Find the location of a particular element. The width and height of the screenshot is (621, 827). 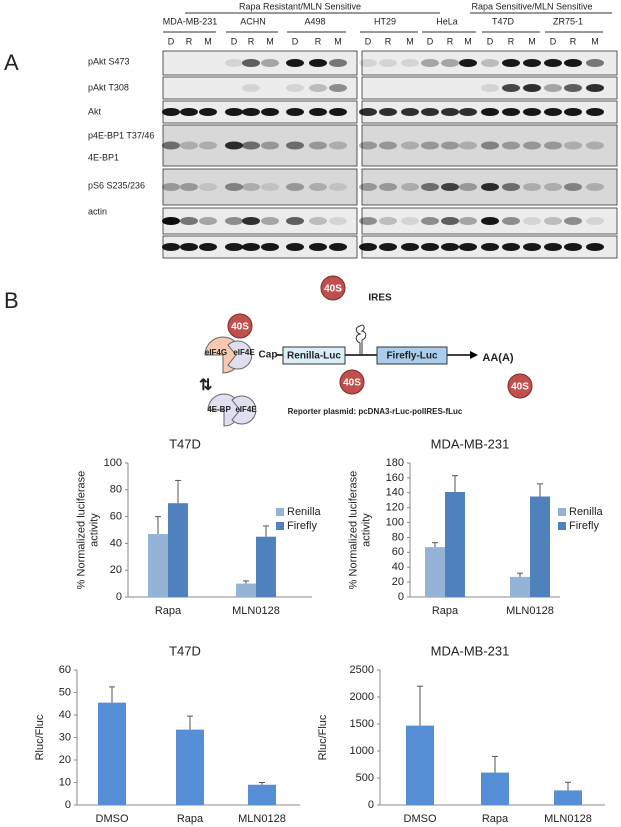

x-tick-label: DMSO is located at coordinates (420, 819).